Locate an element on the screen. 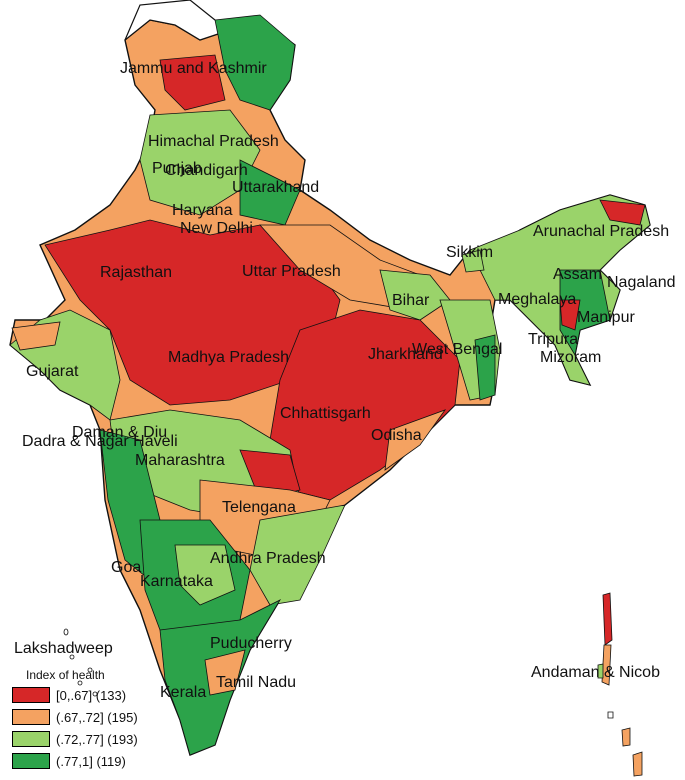 The image size is (685, 780). state-label: Punjab is located at coordinates (177, 168).